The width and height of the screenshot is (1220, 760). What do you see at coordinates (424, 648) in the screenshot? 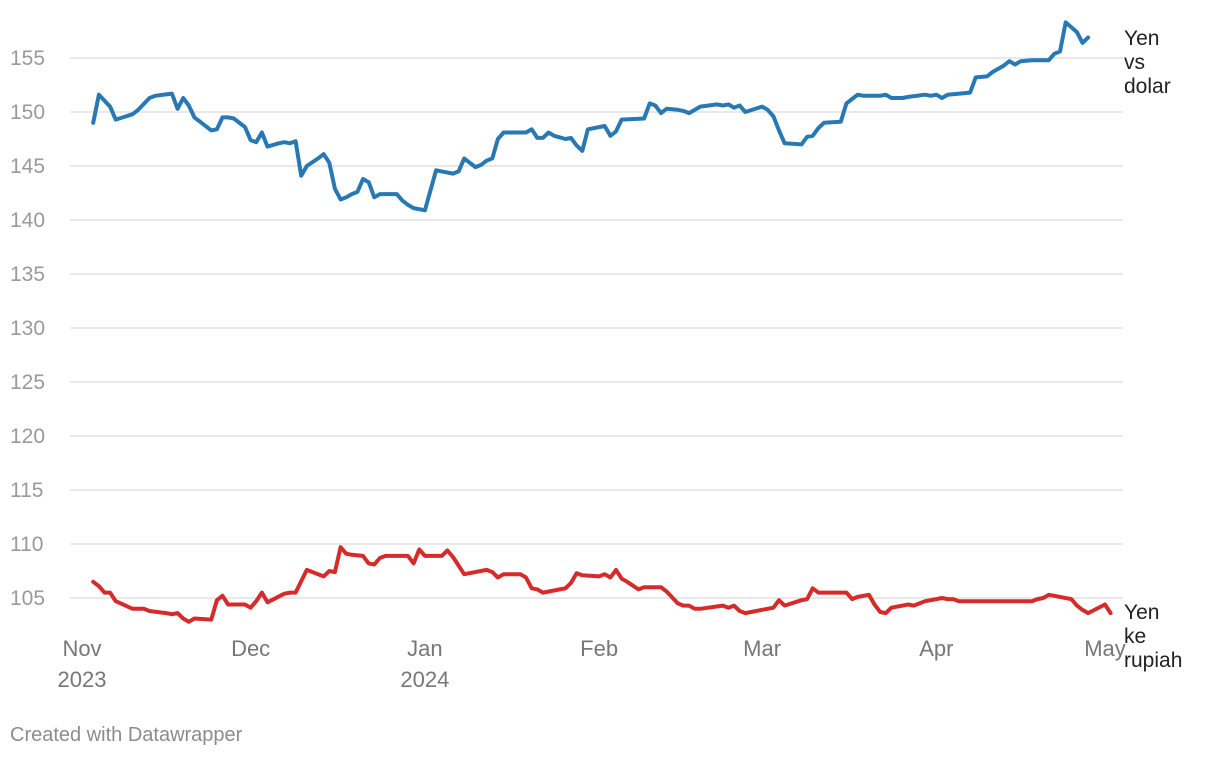
I see `x-tick-label-2: Jan` at bounding box center [424, 648].